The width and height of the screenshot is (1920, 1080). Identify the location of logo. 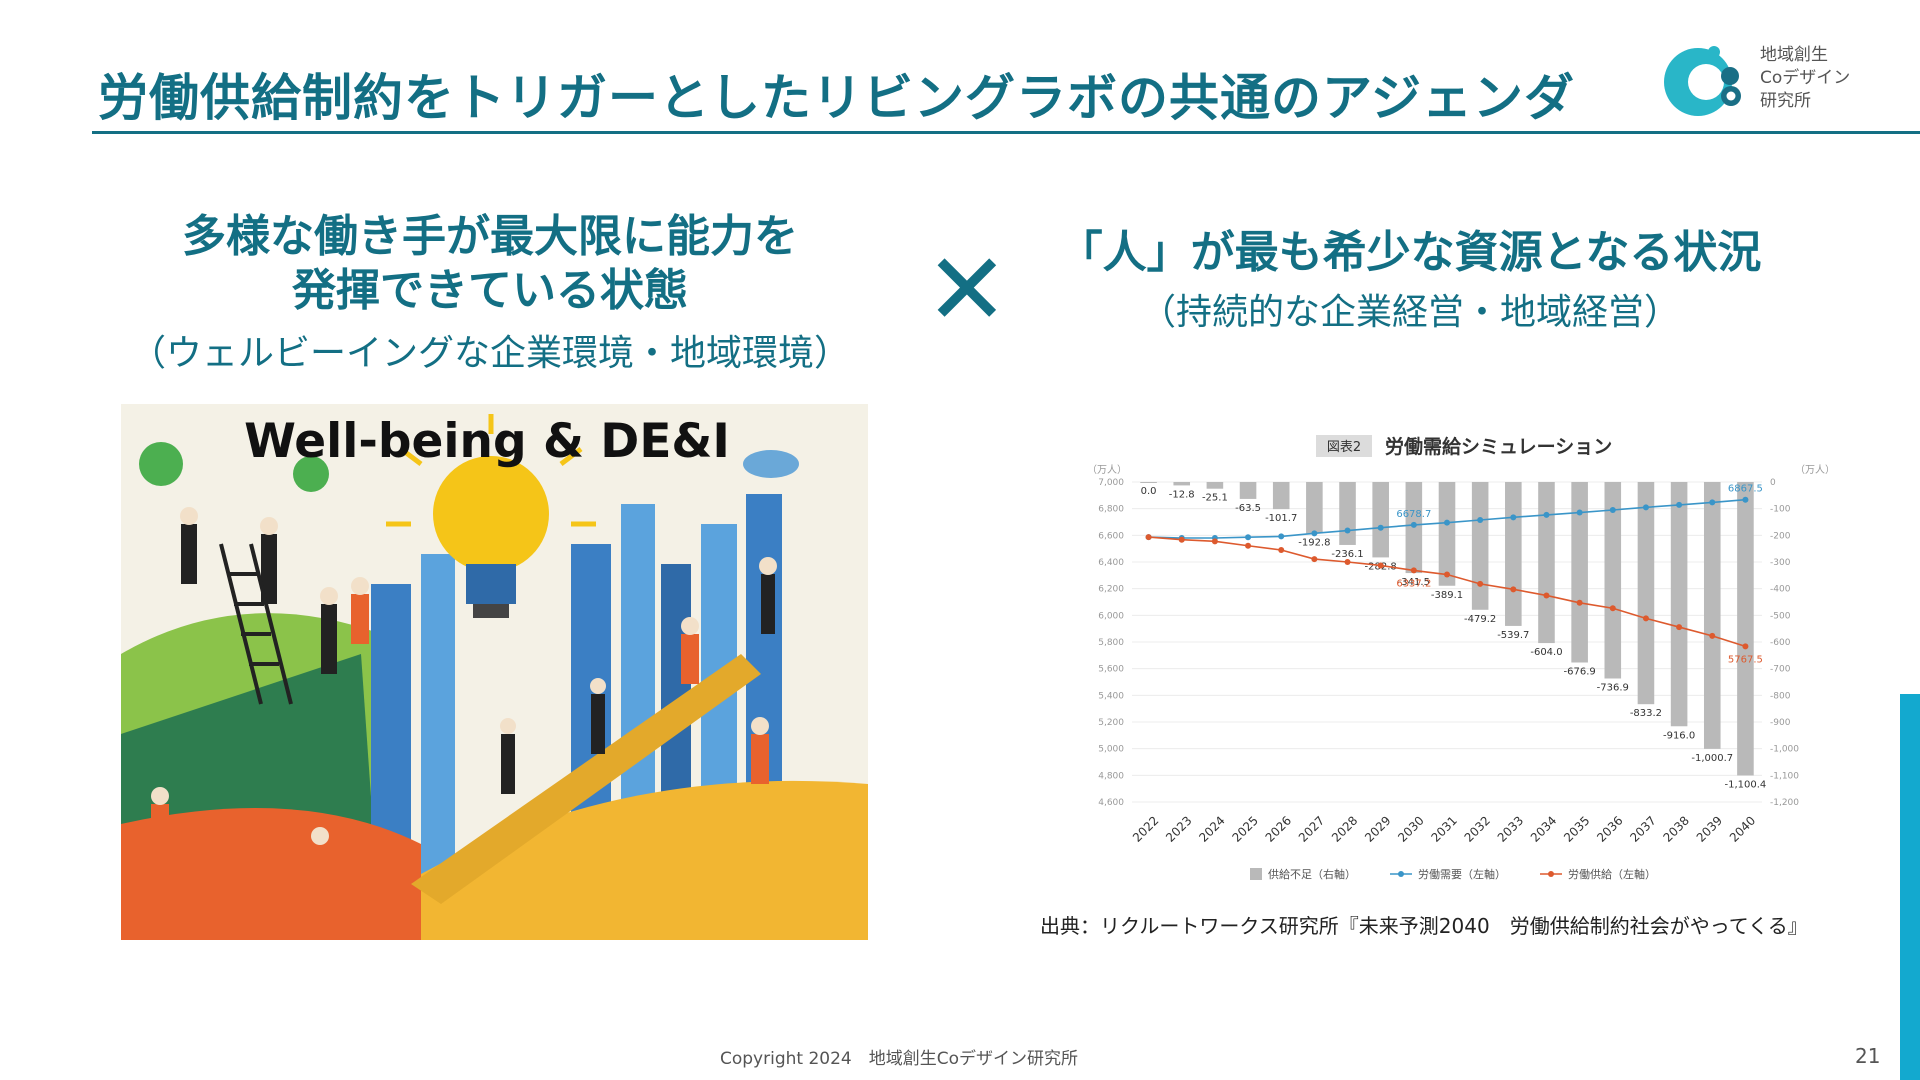
(1756, 83).